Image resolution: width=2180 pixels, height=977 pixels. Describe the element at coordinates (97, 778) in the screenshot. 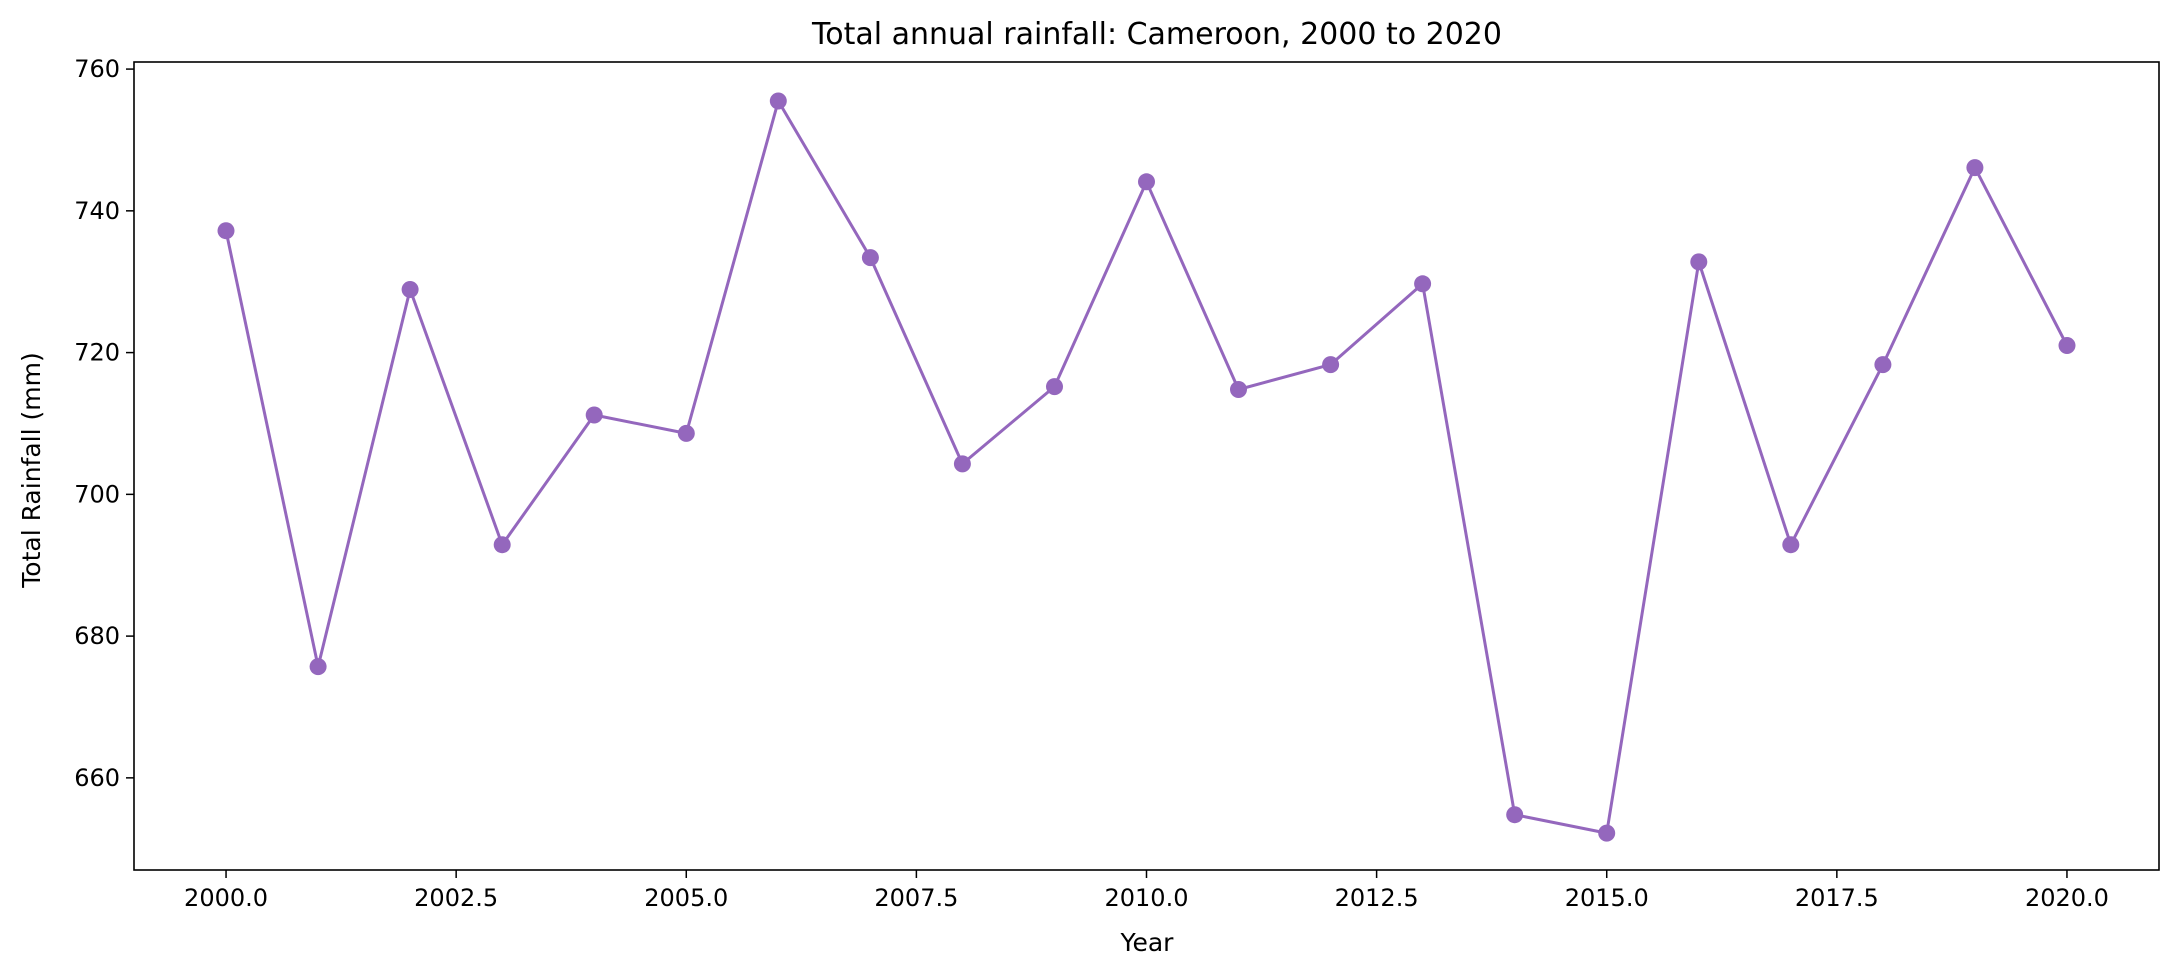

I see `y-tick-label: 660` at that location.